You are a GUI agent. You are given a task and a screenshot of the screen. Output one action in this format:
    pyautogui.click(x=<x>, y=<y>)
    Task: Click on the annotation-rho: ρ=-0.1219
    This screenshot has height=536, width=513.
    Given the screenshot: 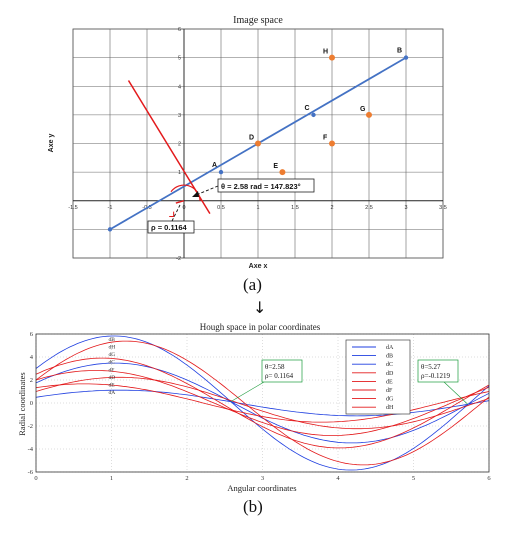 What is the action you would take?
    pyautogui.click(x=436, y=376)
    